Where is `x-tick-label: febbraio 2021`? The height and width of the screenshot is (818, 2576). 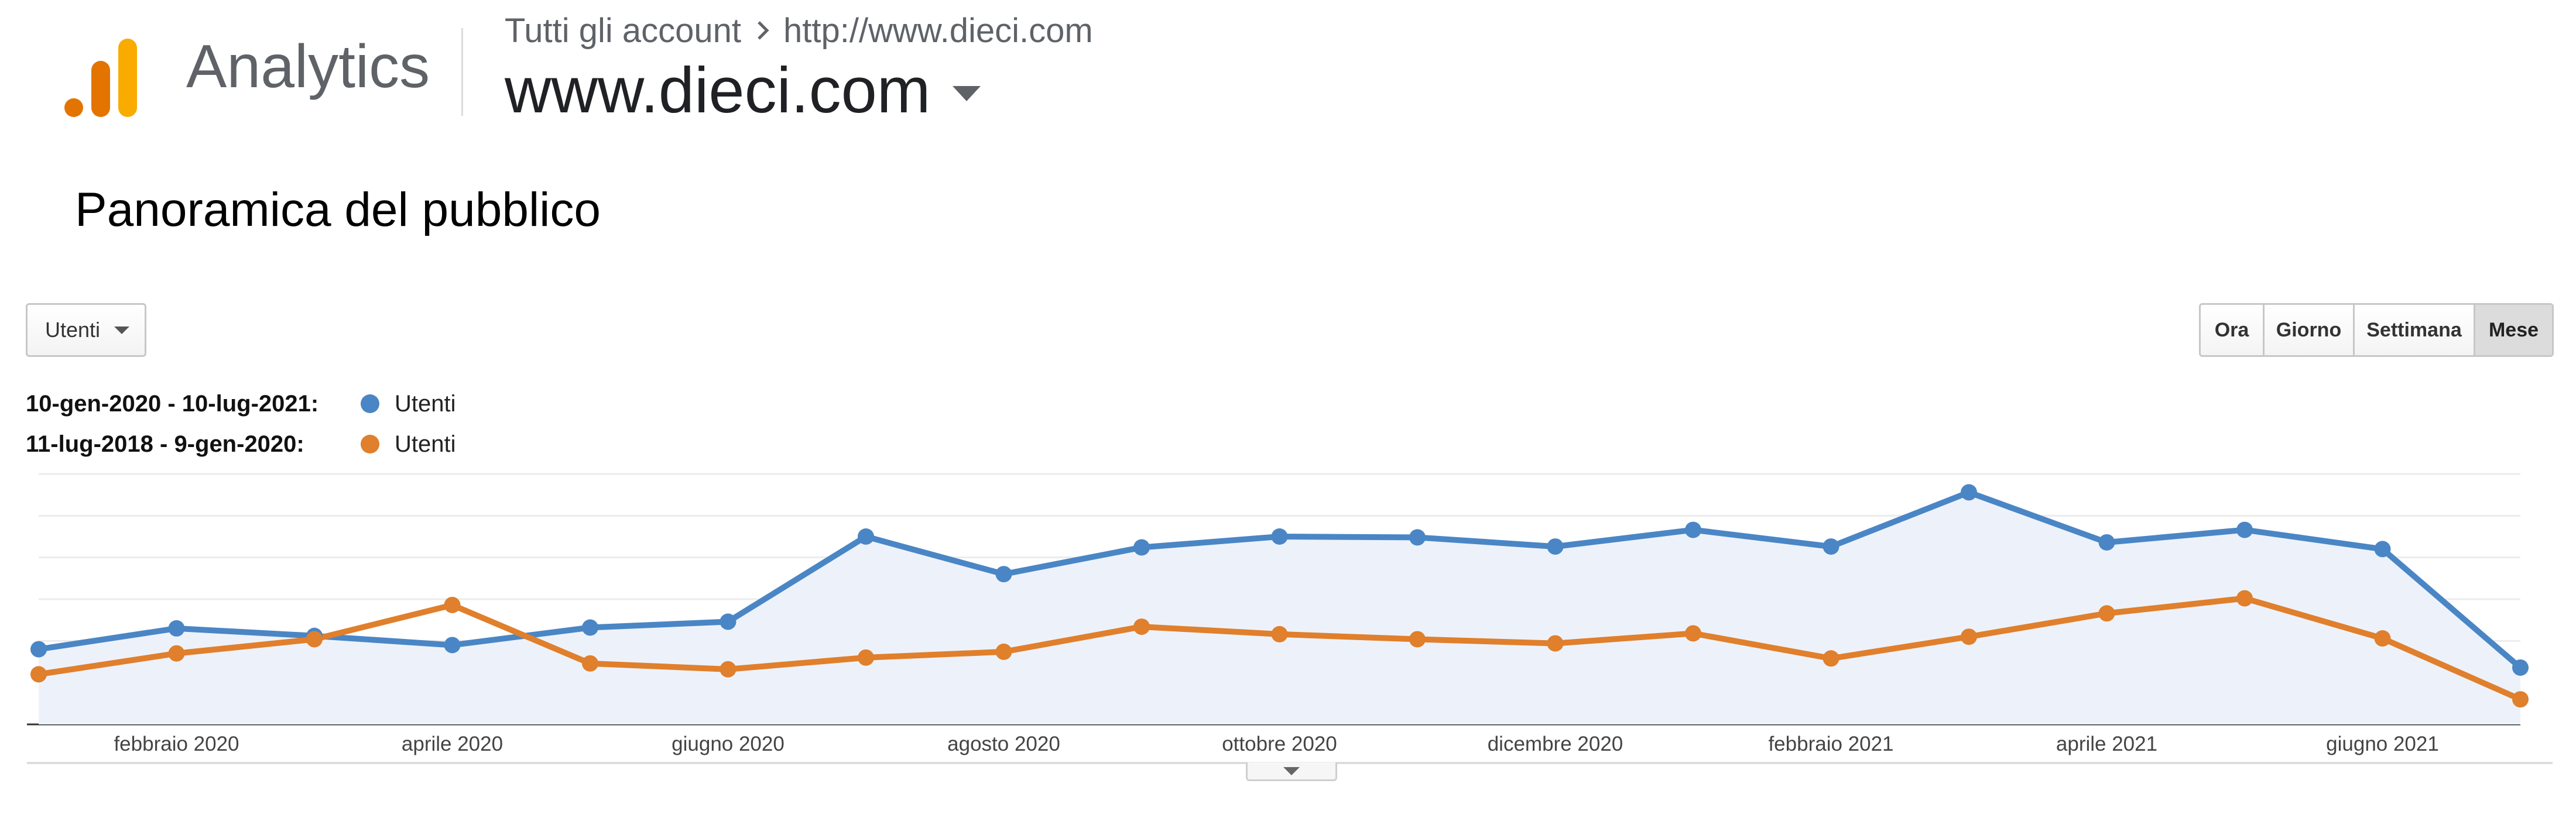
x-tick-label: febbraio 2021 is located at coordinates (1830, 744).